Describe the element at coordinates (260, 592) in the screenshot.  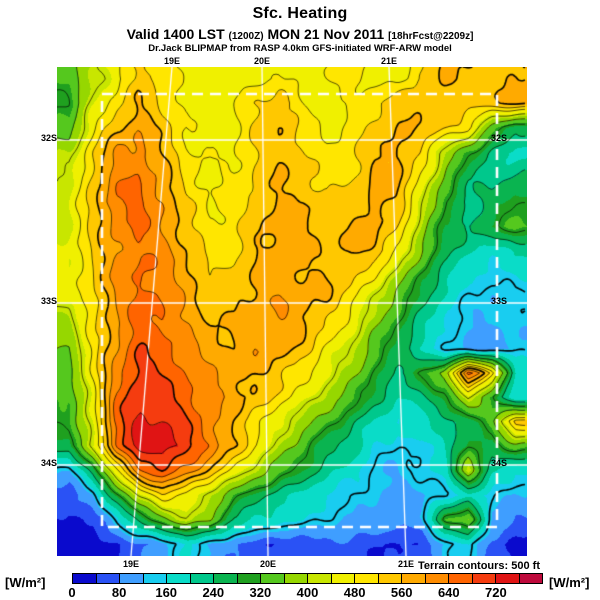
I see `colorbar-tick-label: 320` at that location.